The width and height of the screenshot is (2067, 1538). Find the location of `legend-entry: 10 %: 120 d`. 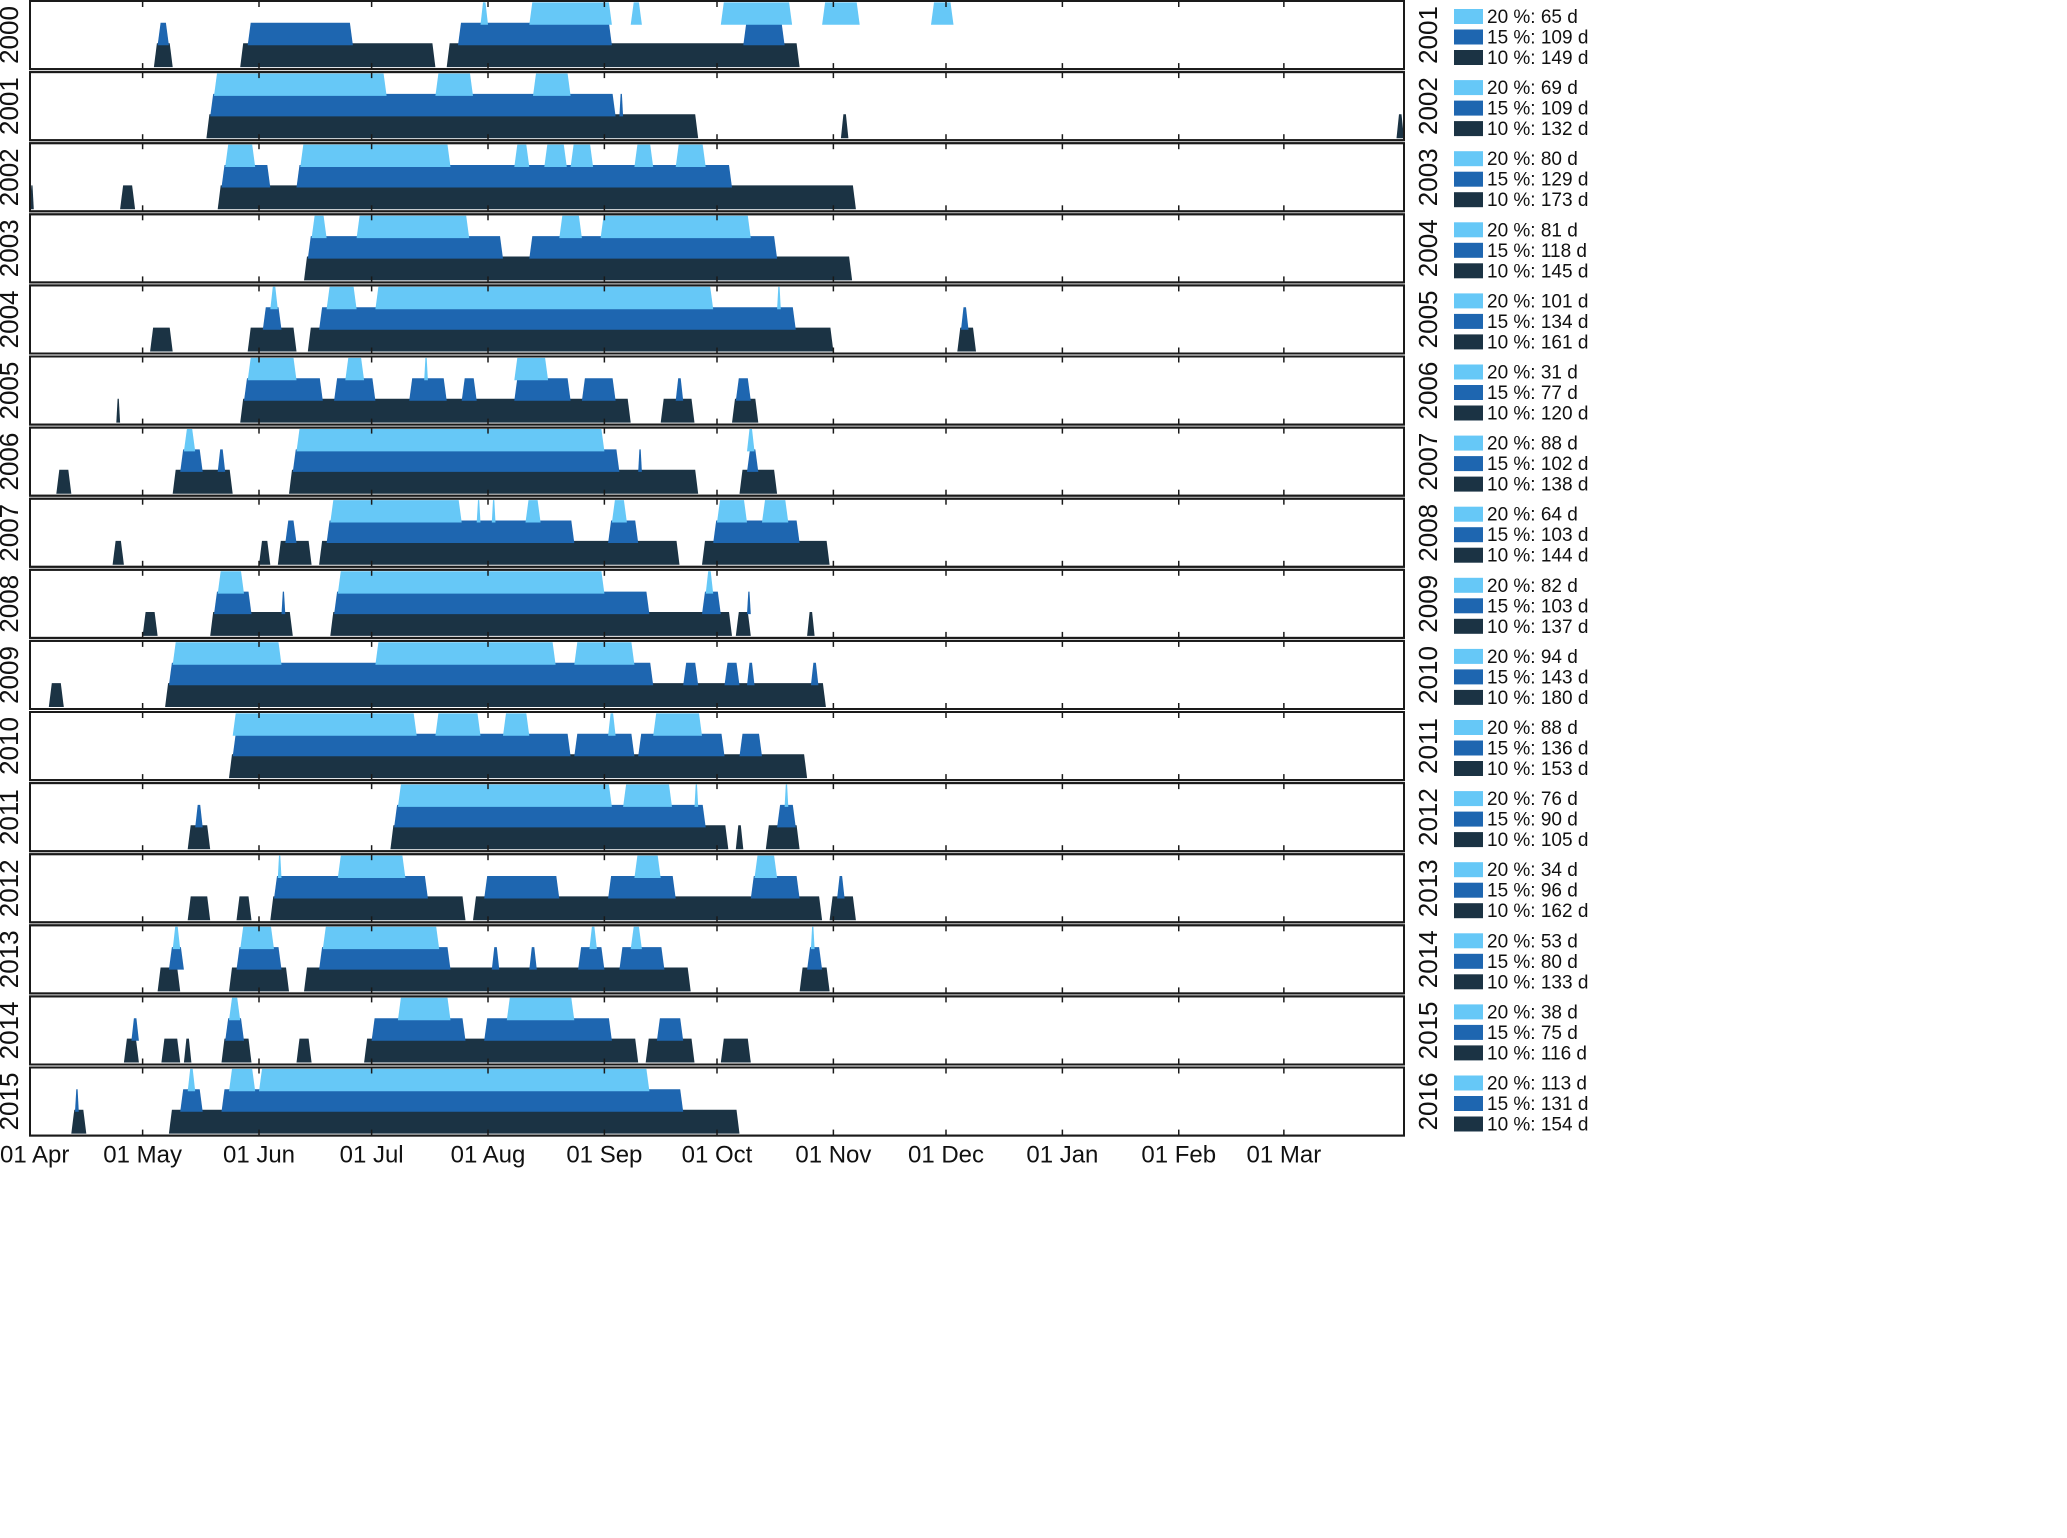

legend-entry: 10 %: 120 d is located at coordinates (1537, 414).